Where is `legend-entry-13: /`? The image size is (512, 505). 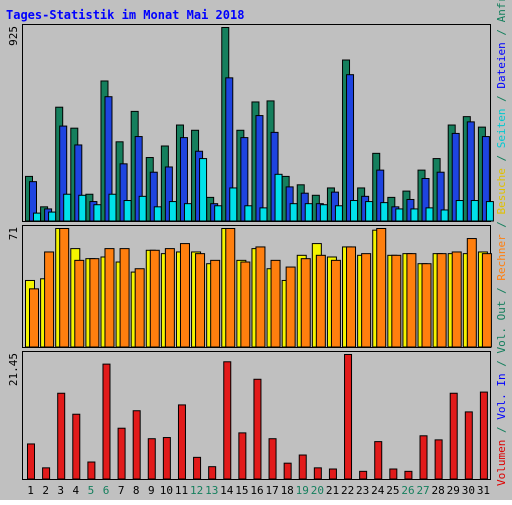
legend-entry-13: / is located at coordinates (501, 32).